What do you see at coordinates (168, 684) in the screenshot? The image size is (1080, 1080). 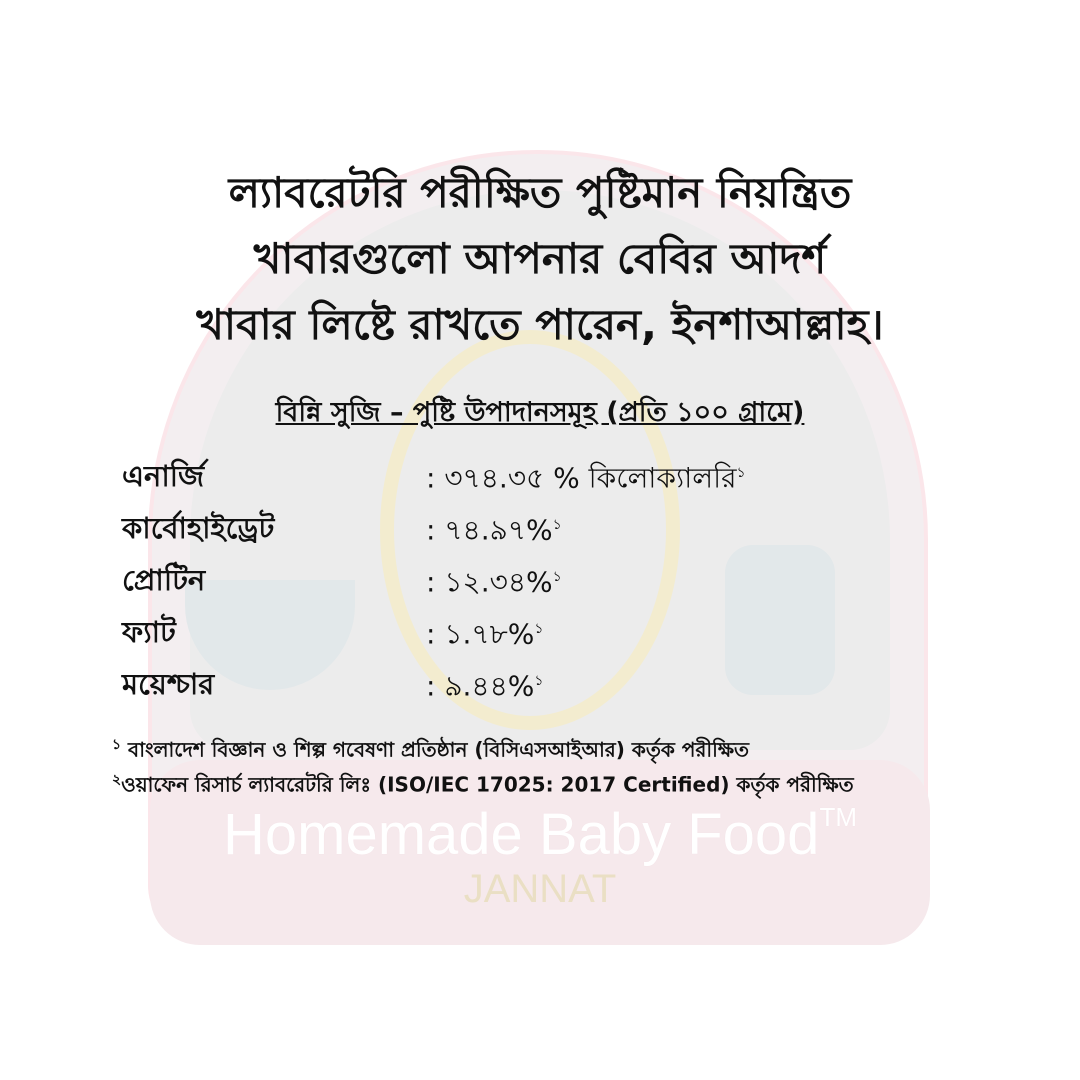 I see `nutrient-name: ময়েশ্চার` at bounding box center [168, 684].